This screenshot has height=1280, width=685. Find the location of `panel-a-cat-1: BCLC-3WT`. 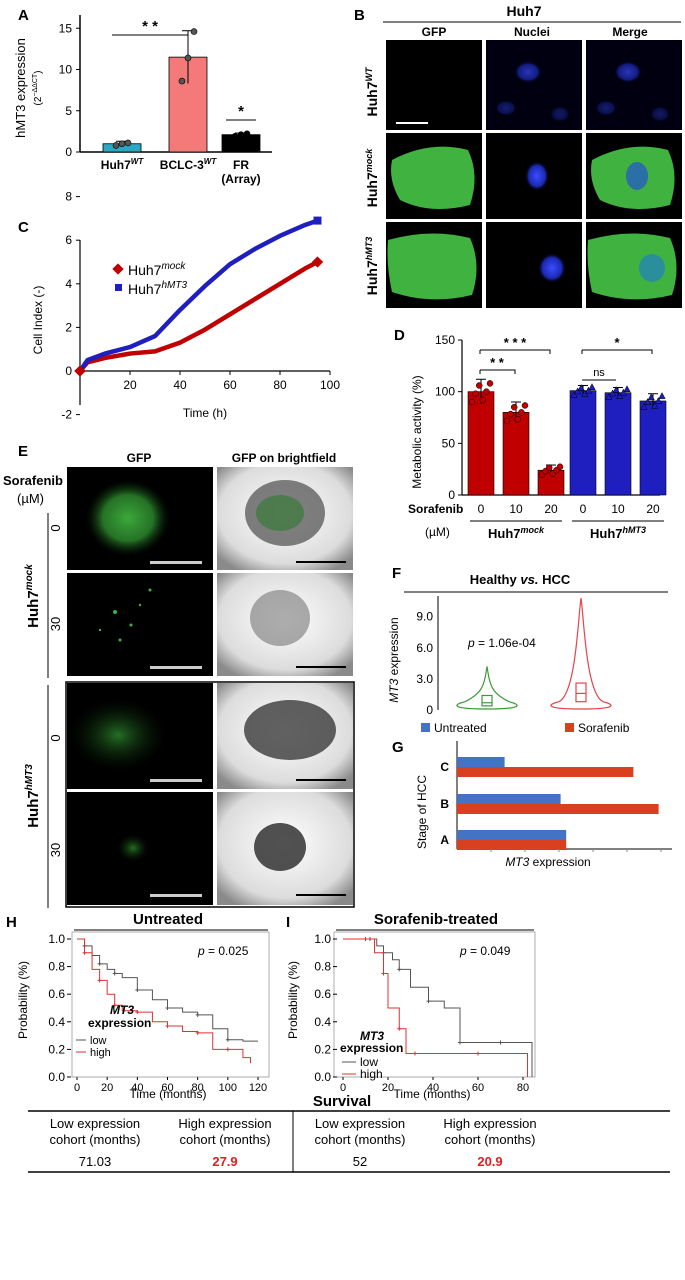

panel-a-cat-1: BCLC-3WT is located at coordinates (189, 164).